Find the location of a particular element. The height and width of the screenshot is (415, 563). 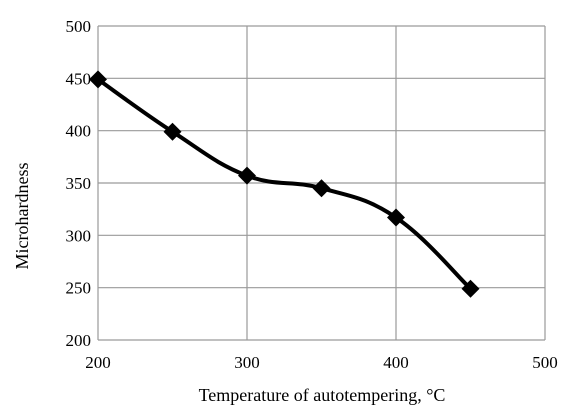

y-tick-label: 350 is located at coordinates (79, 183).